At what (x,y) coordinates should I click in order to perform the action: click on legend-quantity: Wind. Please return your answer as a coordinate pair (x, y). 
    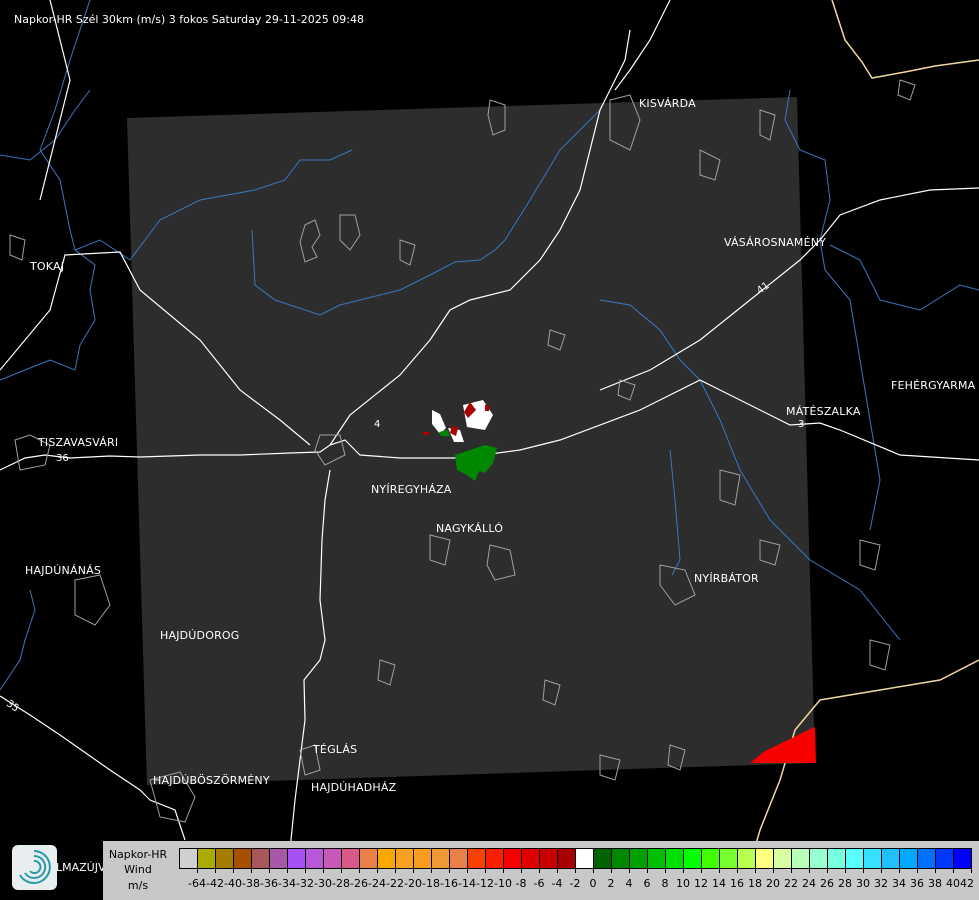
    Looking at the image, I should click on (138, 869).